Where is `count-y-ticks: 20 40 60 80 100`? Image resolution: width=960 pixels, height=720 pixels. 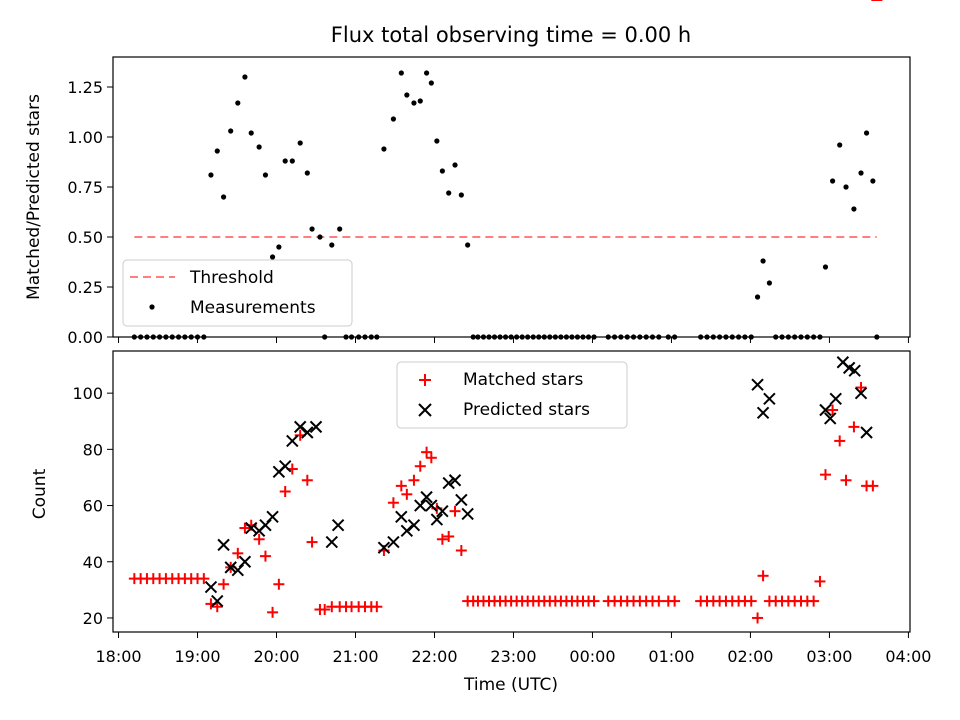
count-y-ticks: 20 40 60 80 100 is located at coordinates (92, 506).